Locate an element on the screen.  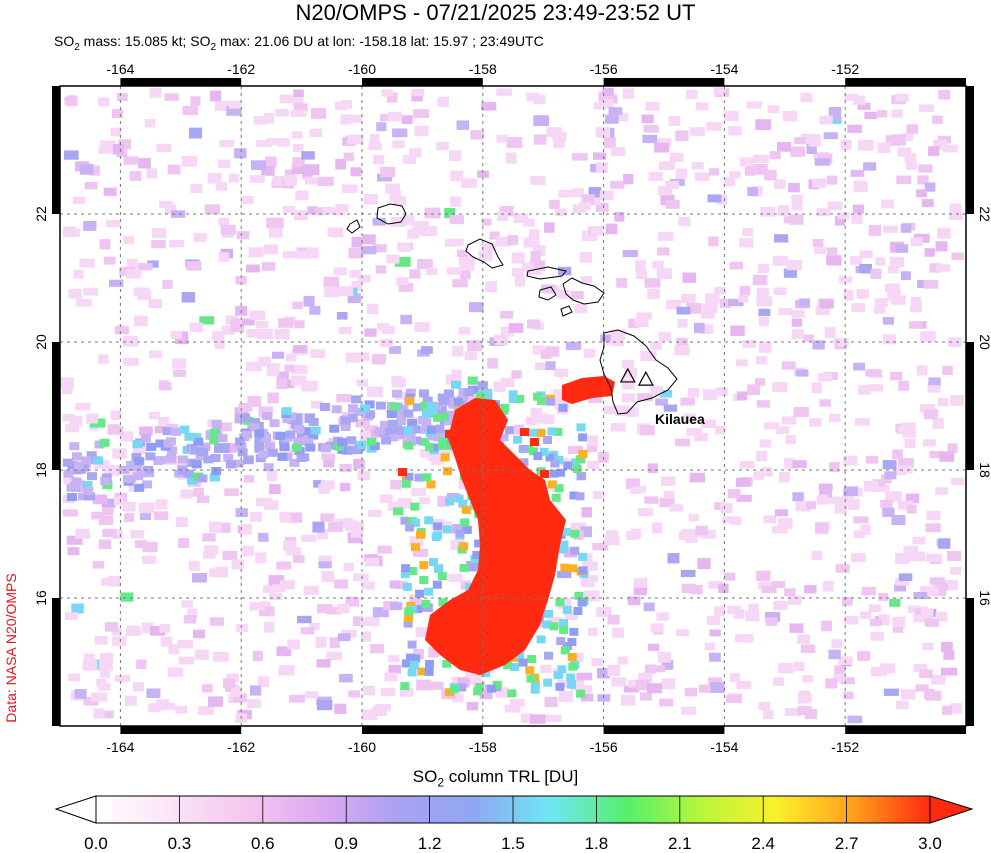
lon-label-top: -158 is located at coordinates (483, 69).